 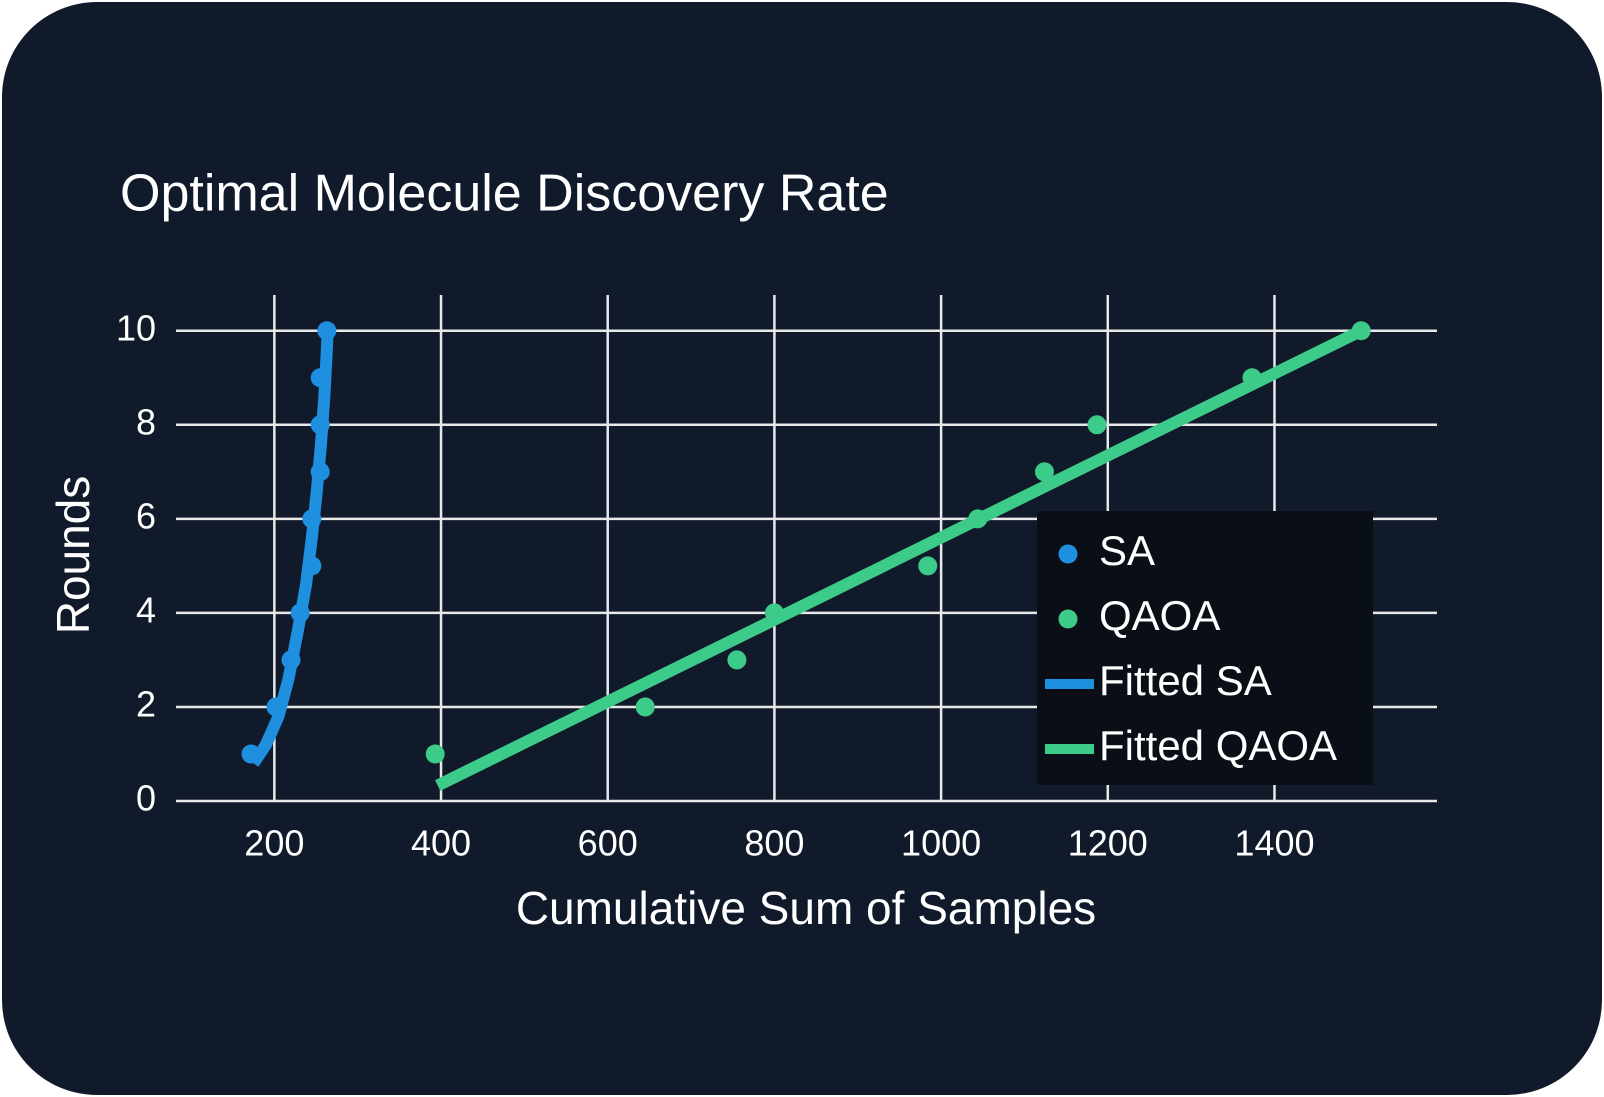 What do you see at coordinates (1159, 615) in the screenshot?
I see `legend-label: QAOA` at bounding box center [1159, 615].